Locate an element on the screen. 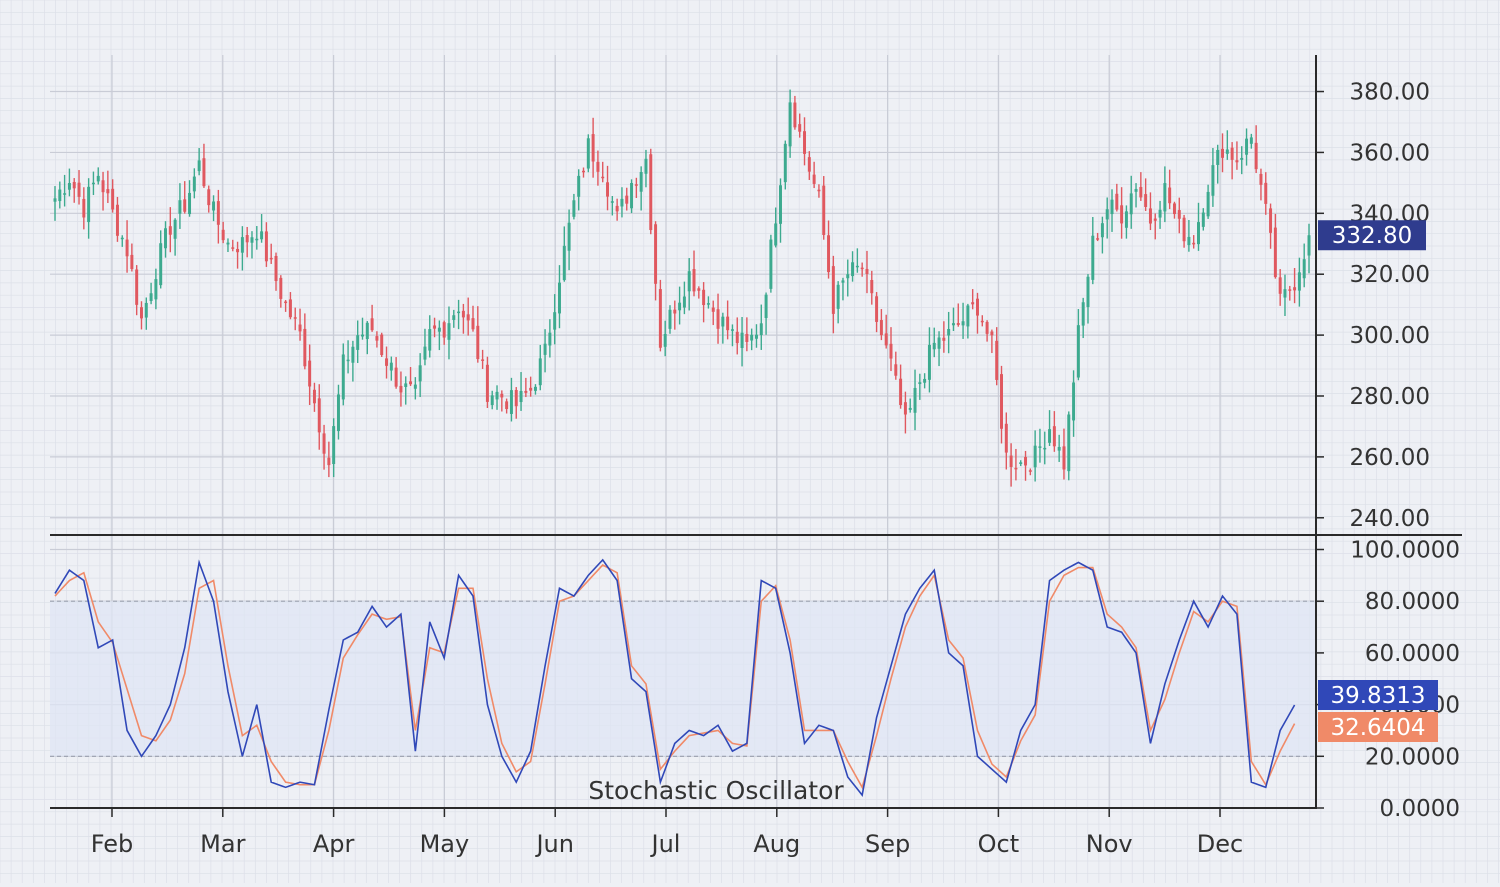  last-price-tag: 332.80 is located at coordinates (1372, 235).